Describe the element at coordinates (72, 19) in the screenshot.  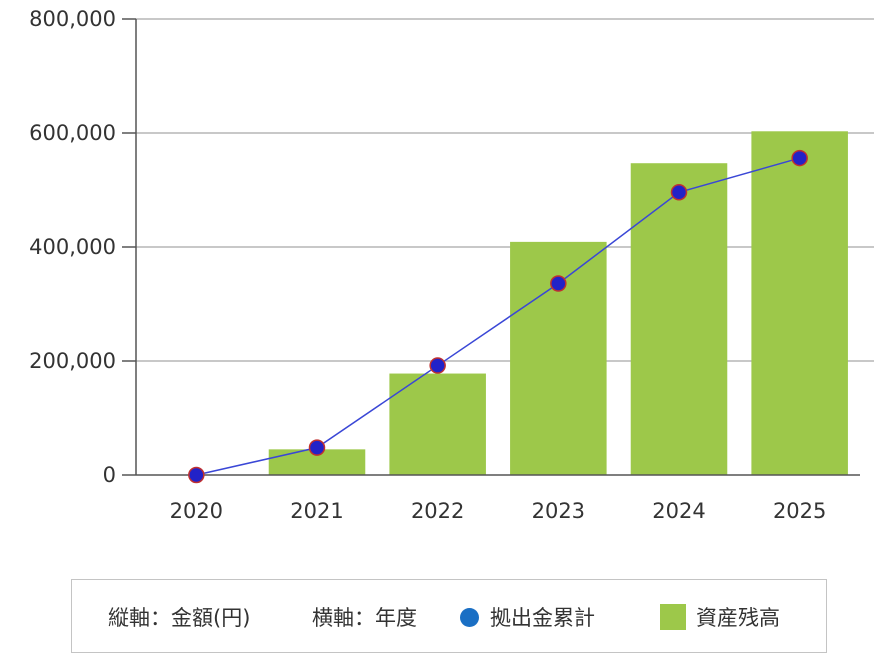
I see `y-tick-label: 800,000` at that location.